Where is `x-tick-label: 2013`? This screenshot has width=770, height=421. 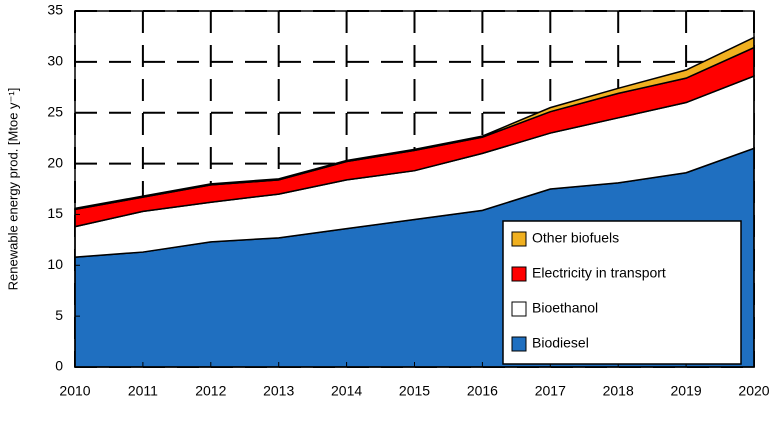
x-tick-label: 2013 is located at coordinates (278, 391).